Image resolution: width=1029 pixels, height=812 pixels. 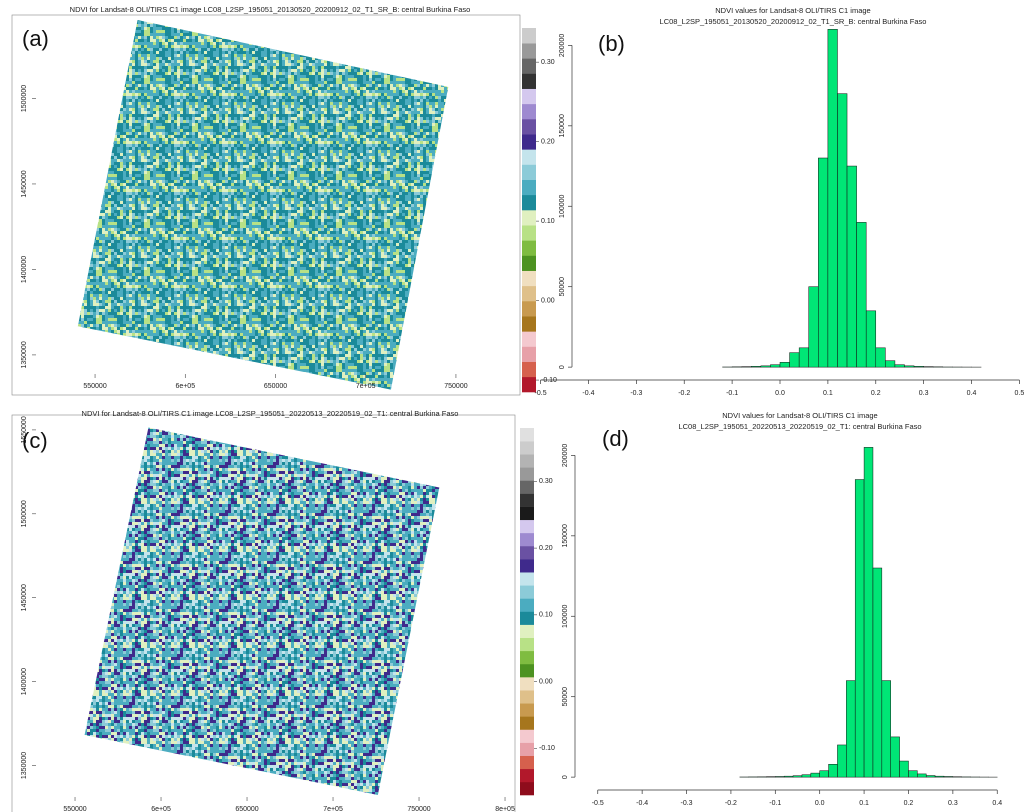 What do you see at coordinates (24, 765) in the screenshot?
I see `y-tick-label: 1350000` at bounding box center [24, 765].